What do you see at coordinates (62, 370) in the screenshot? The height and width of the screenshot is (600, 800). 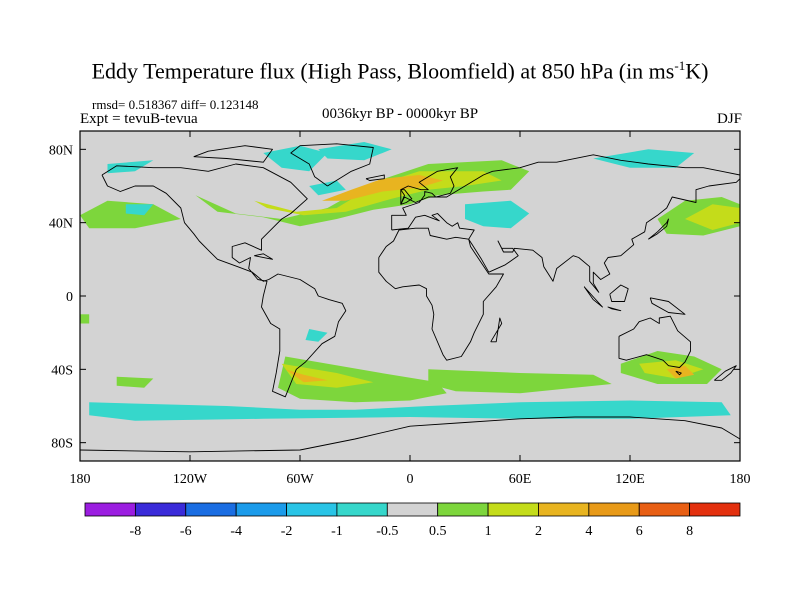 I see `lat-tick-label: 40S` at bounding box center [62, 370].